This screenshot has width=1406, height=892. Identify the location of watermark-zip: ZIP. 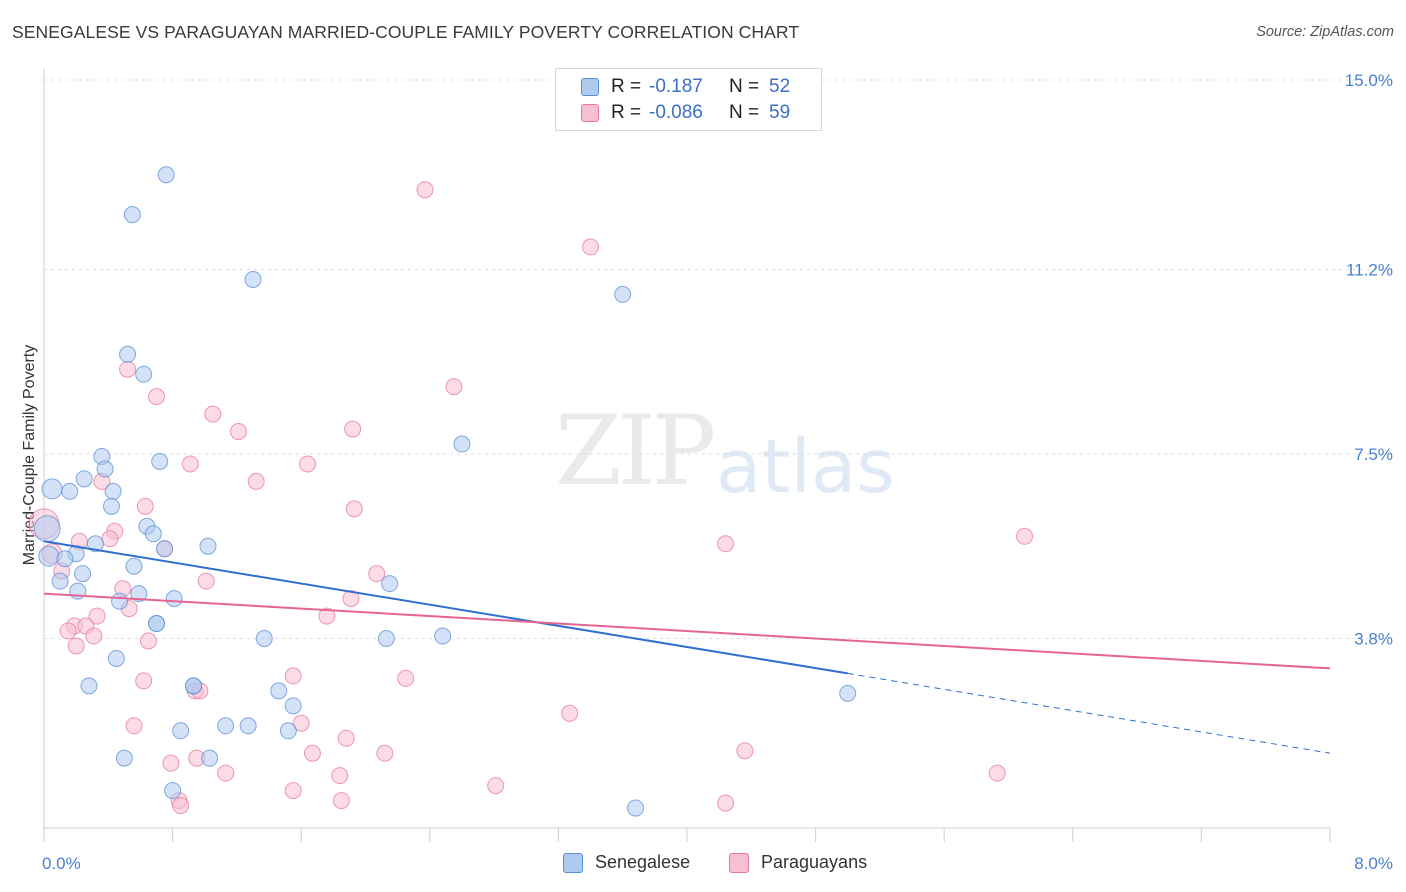
(635, 451).